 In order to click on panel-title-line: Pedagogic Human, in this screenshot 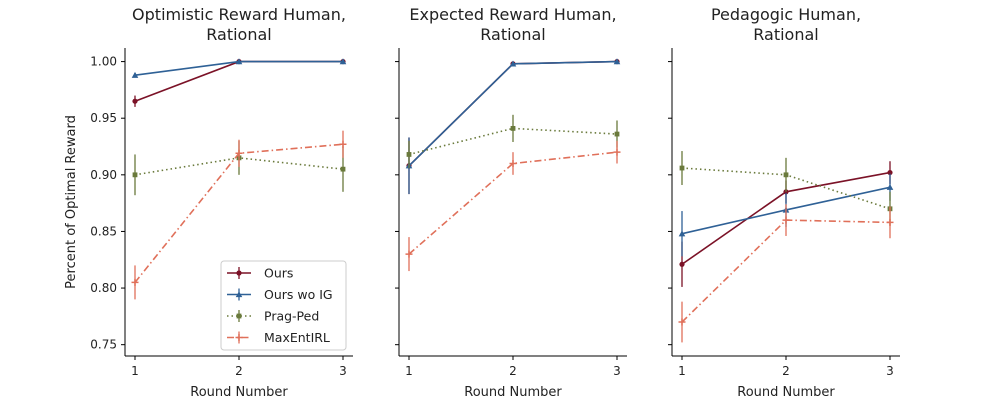, I will do `click(786, 14)`.